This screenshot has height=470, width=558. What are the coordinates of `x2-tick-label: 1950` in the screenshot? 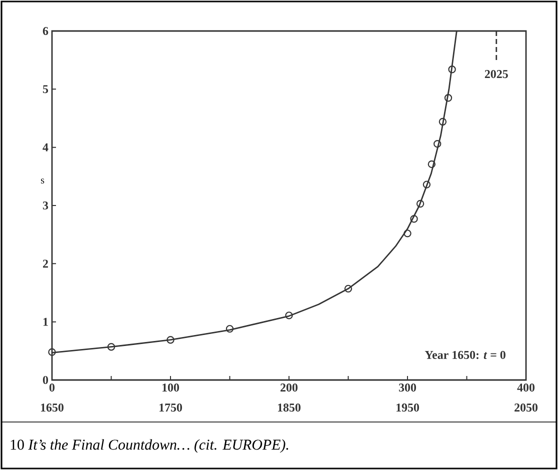 It's located at (407, 408).